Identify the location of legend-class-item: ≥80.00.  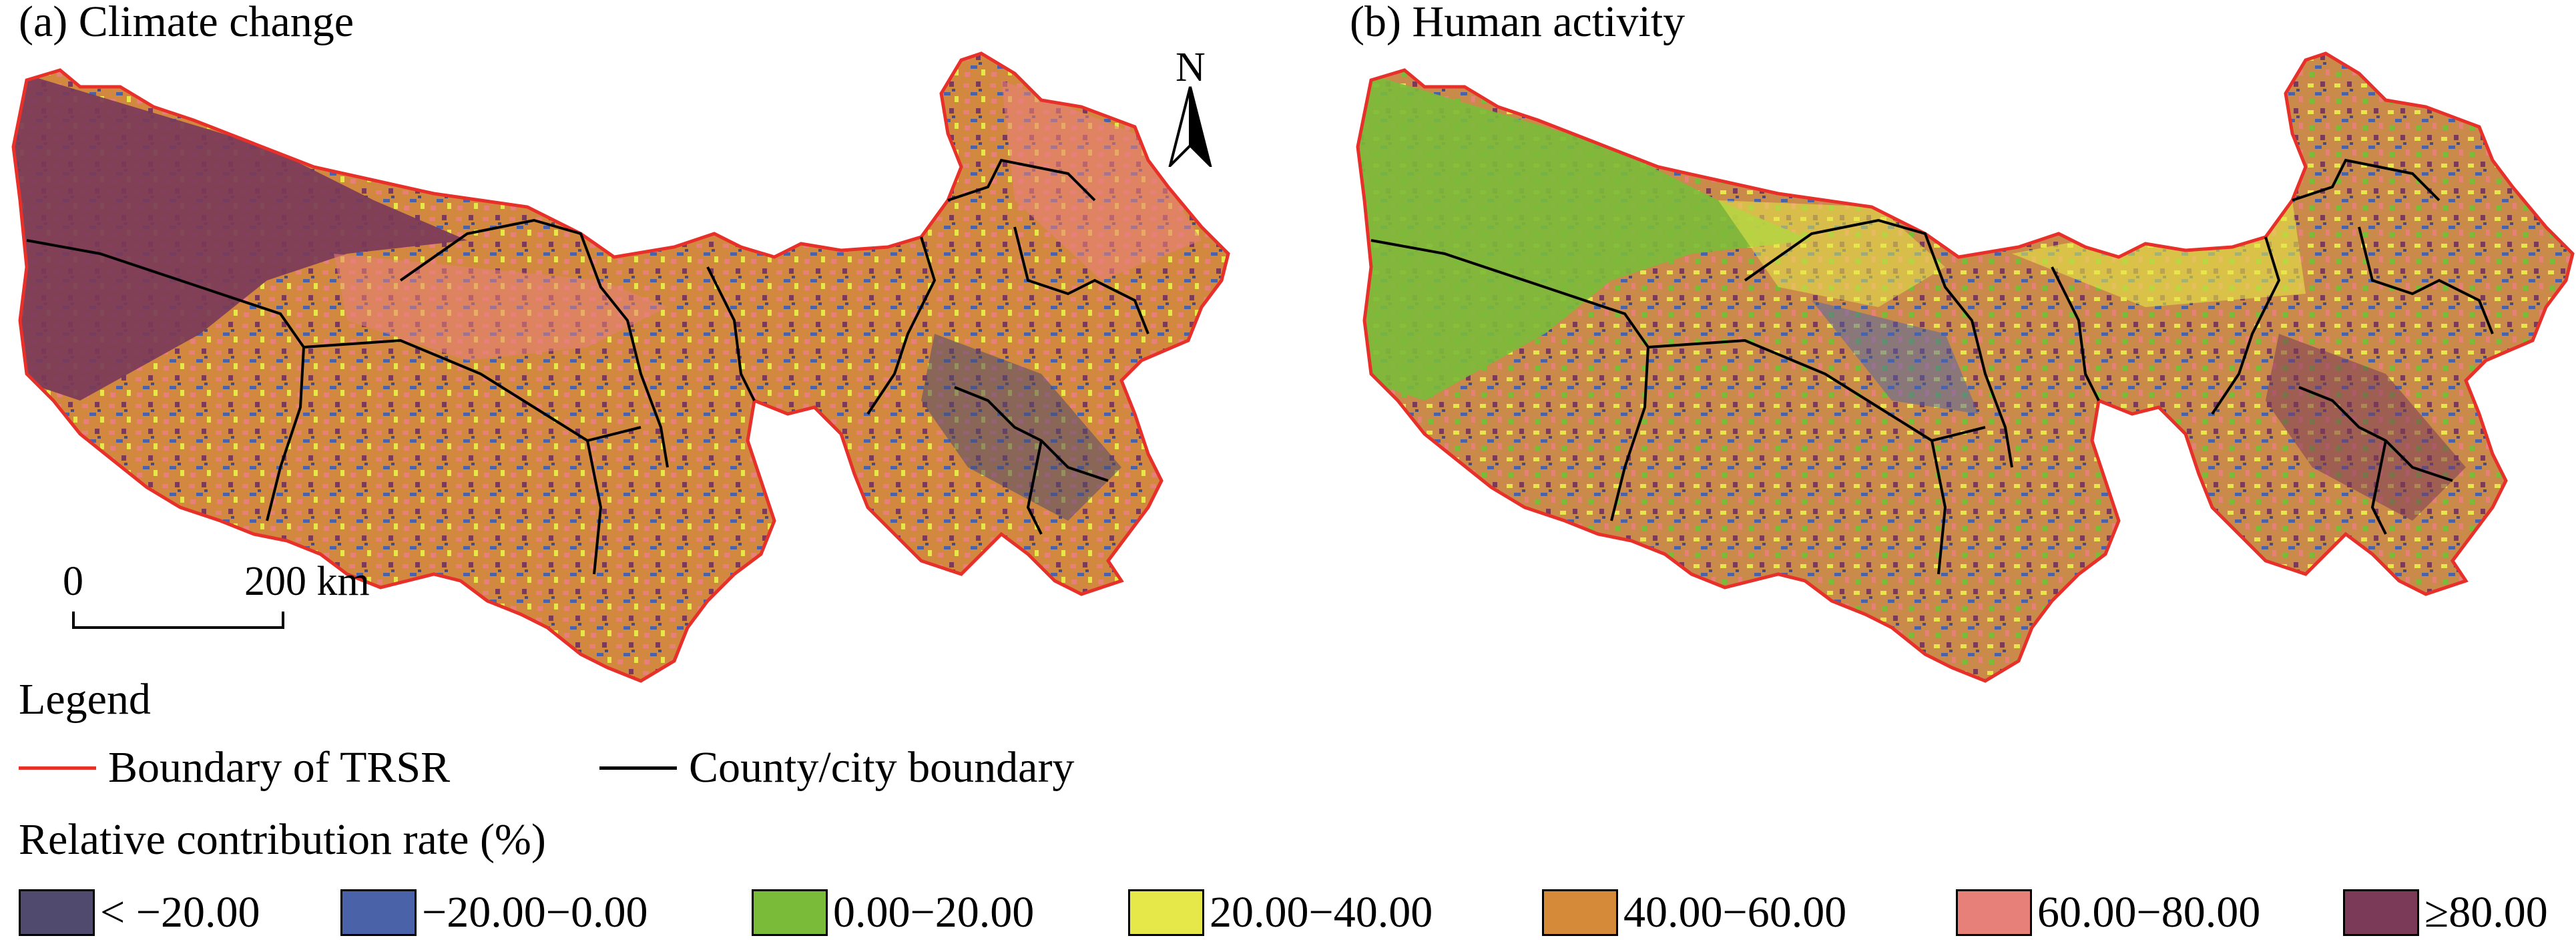
(2445, 912).